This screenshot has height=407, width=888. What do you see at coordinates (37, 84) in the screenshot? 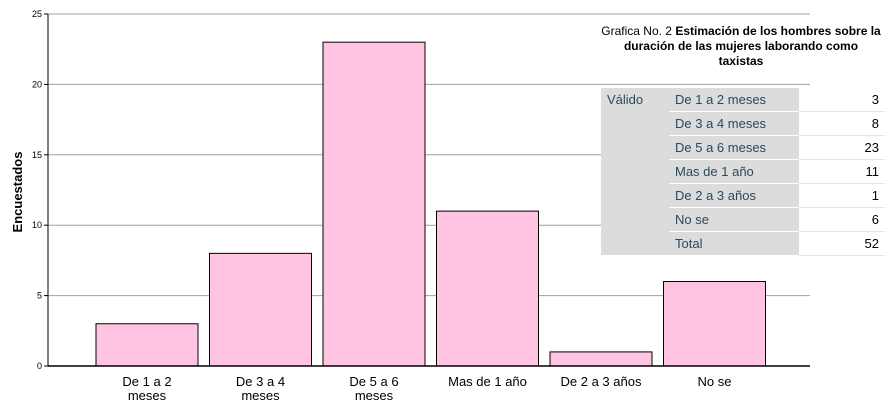
I see `y-tick-label: 20` at bounding box center [37, 84].